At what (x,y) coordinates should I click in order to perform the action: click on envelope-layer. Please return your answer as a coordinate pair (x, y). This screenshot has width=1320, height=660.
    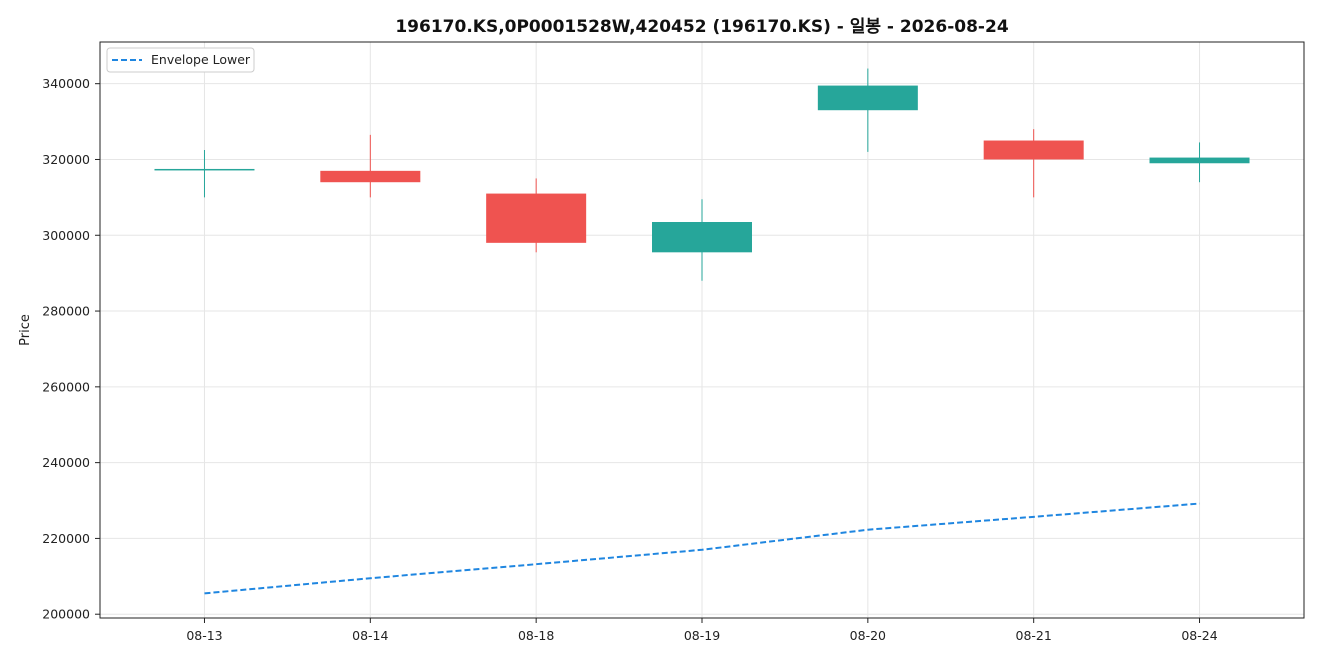
    Looking at the image, I should click on (702, 548).